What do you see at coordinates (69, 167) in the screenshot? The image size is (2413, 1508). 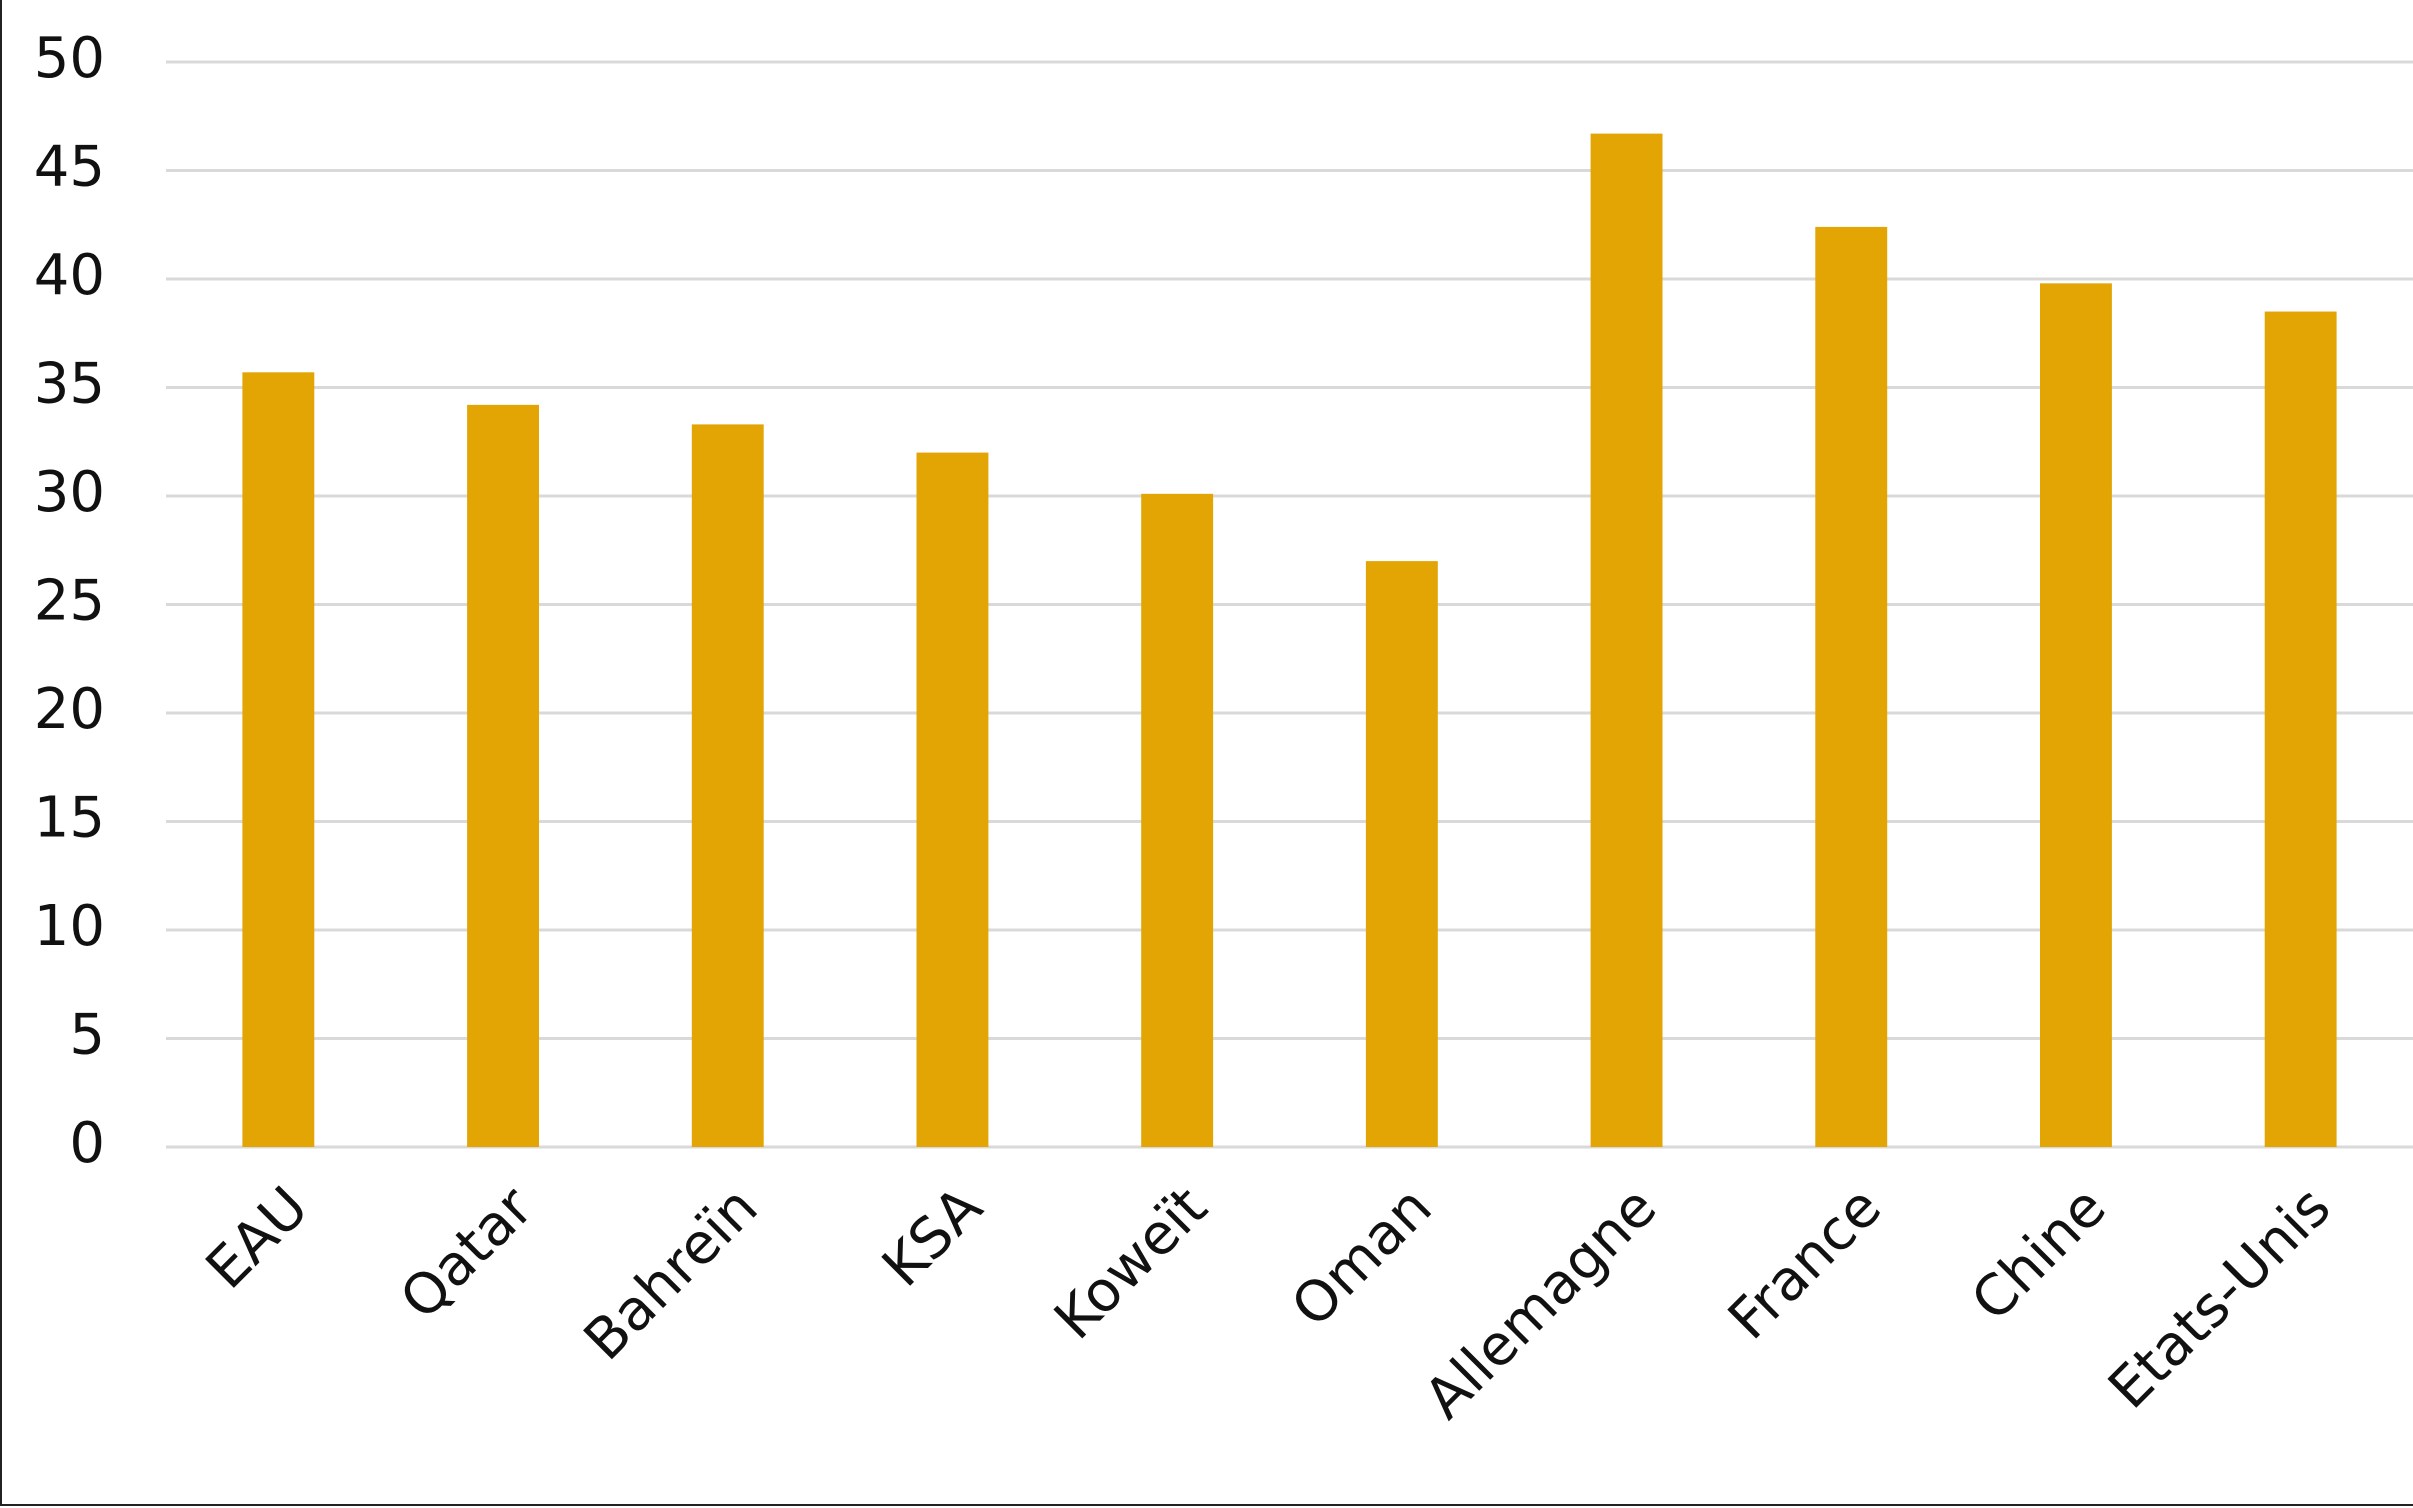 I see `y-tick-label: 45` at bounding box center [69, 167].